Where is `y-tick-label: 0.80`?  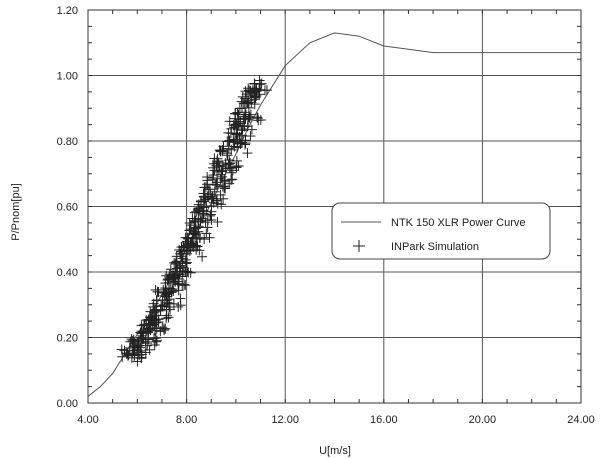
y-tick-label: 0.80 is located at coordinates (67, 142).